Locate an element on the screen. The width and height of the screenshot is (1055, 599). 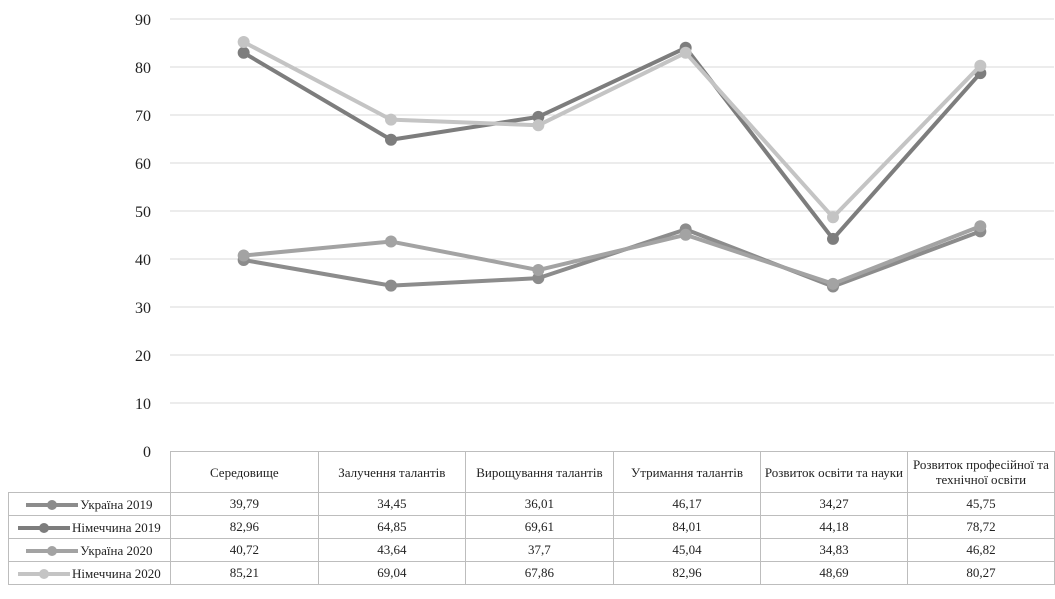
legend-entry: Німеччина 2020 is located at coordinates (89, 573).